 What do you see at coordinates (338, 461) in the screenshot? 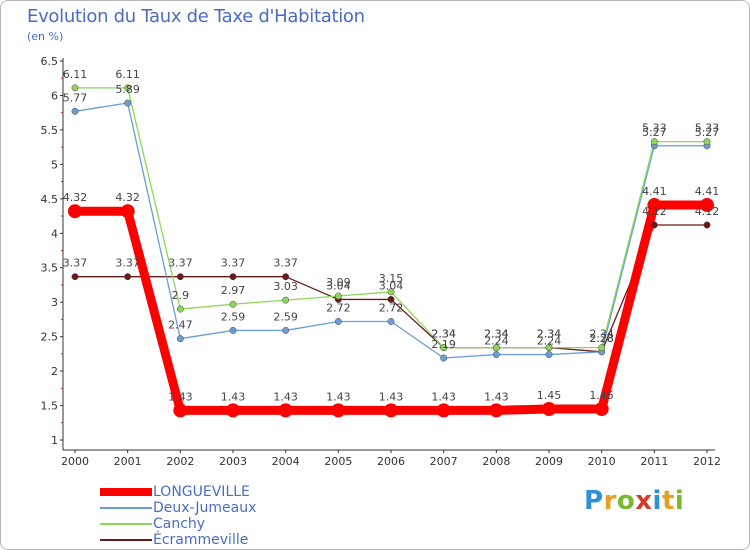
I see `x-tick-label: 2005` at bounding box center [338, 461].